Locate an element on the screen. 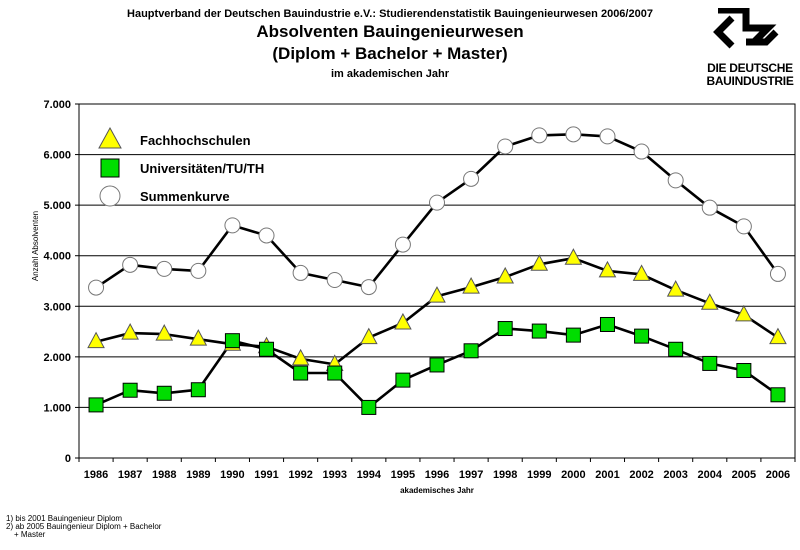 This screenshot has height=550, width=800. logo-text: DIE DEUTSCHE BAUINDUSTRIE is located at coordinates (750, 75).